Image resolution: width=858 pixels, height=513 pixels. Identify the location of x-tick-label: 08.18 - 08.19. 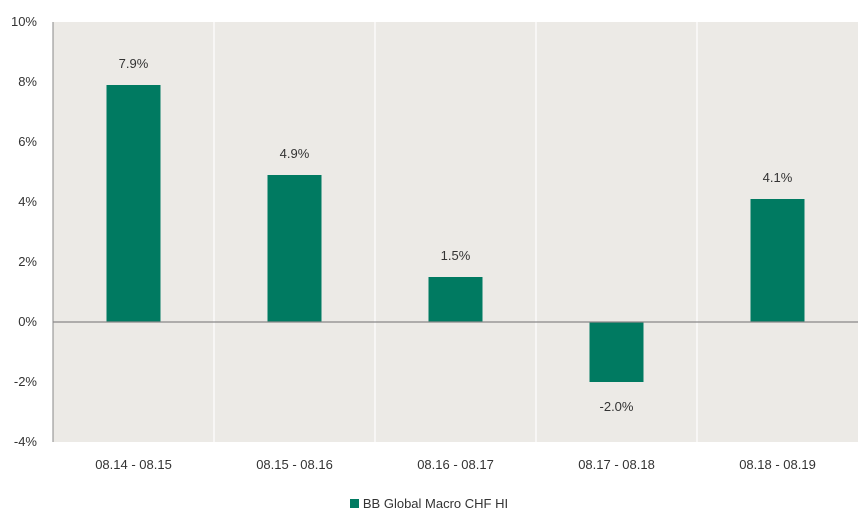
(777, 464).